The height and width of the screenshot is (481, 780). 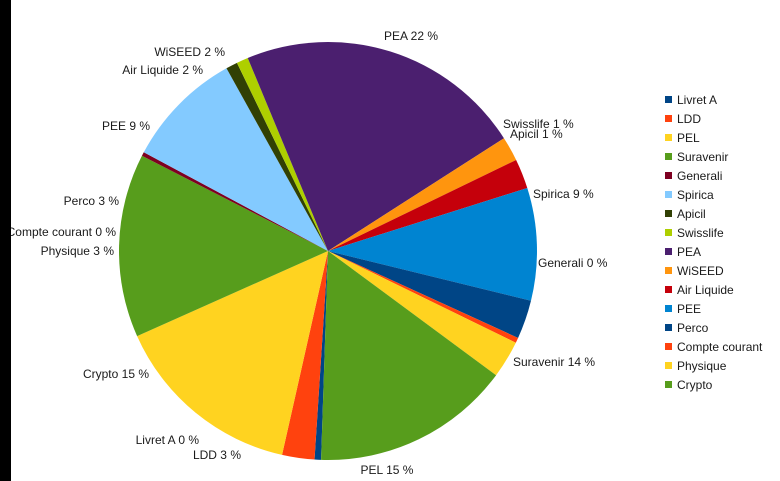 I want to click on legend-label: LDD, so click(x=689, y=118).